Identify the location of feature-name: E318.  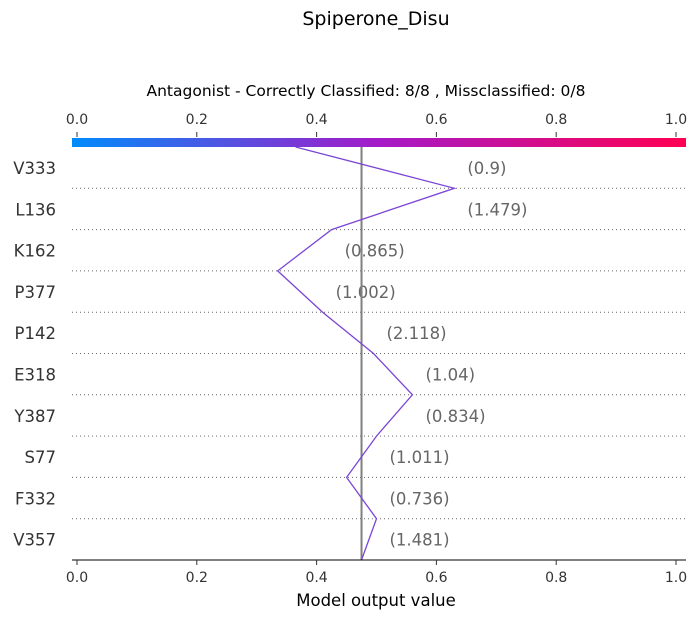
(35, 375).